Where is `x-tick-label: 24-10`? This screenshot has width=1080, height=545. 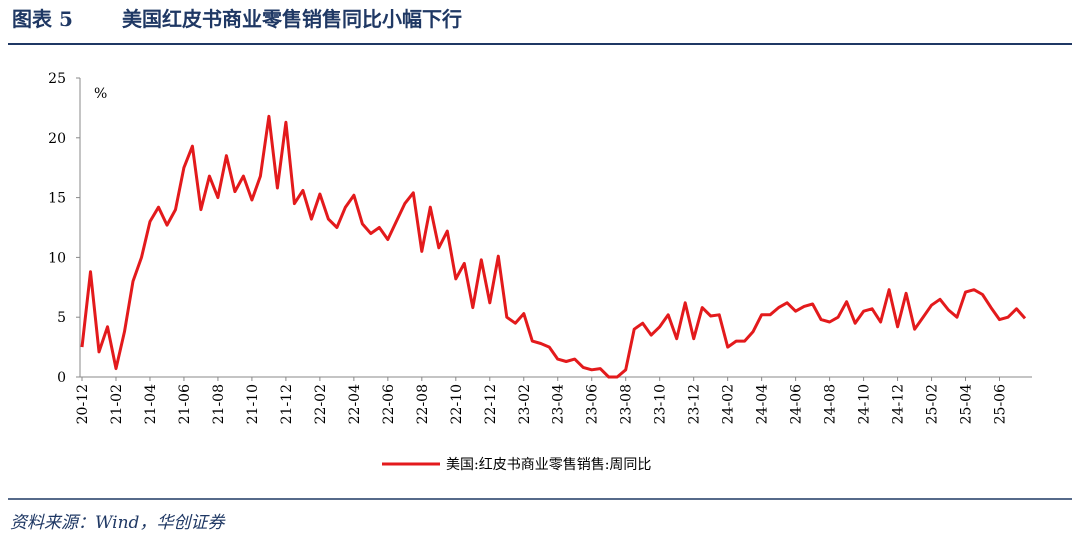 x-tick-label: 24-10 is located at coordinates (865, 404).